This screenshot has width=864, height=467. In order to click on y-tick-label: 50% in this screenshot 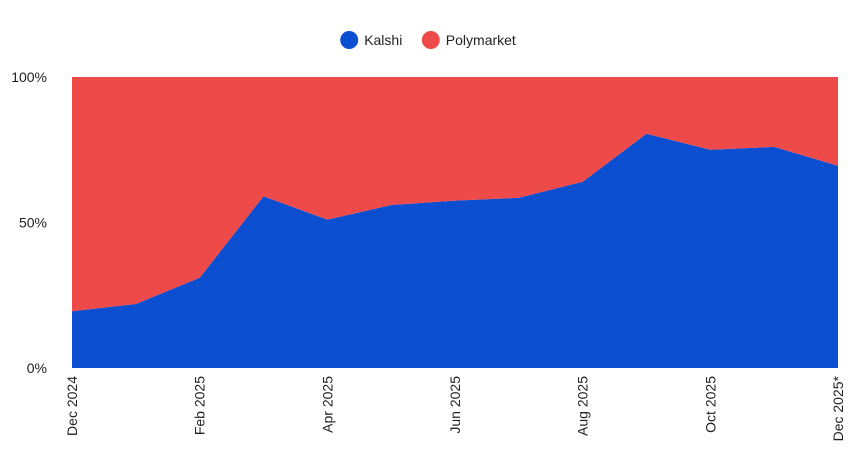, I will do `click(33, 223)`.